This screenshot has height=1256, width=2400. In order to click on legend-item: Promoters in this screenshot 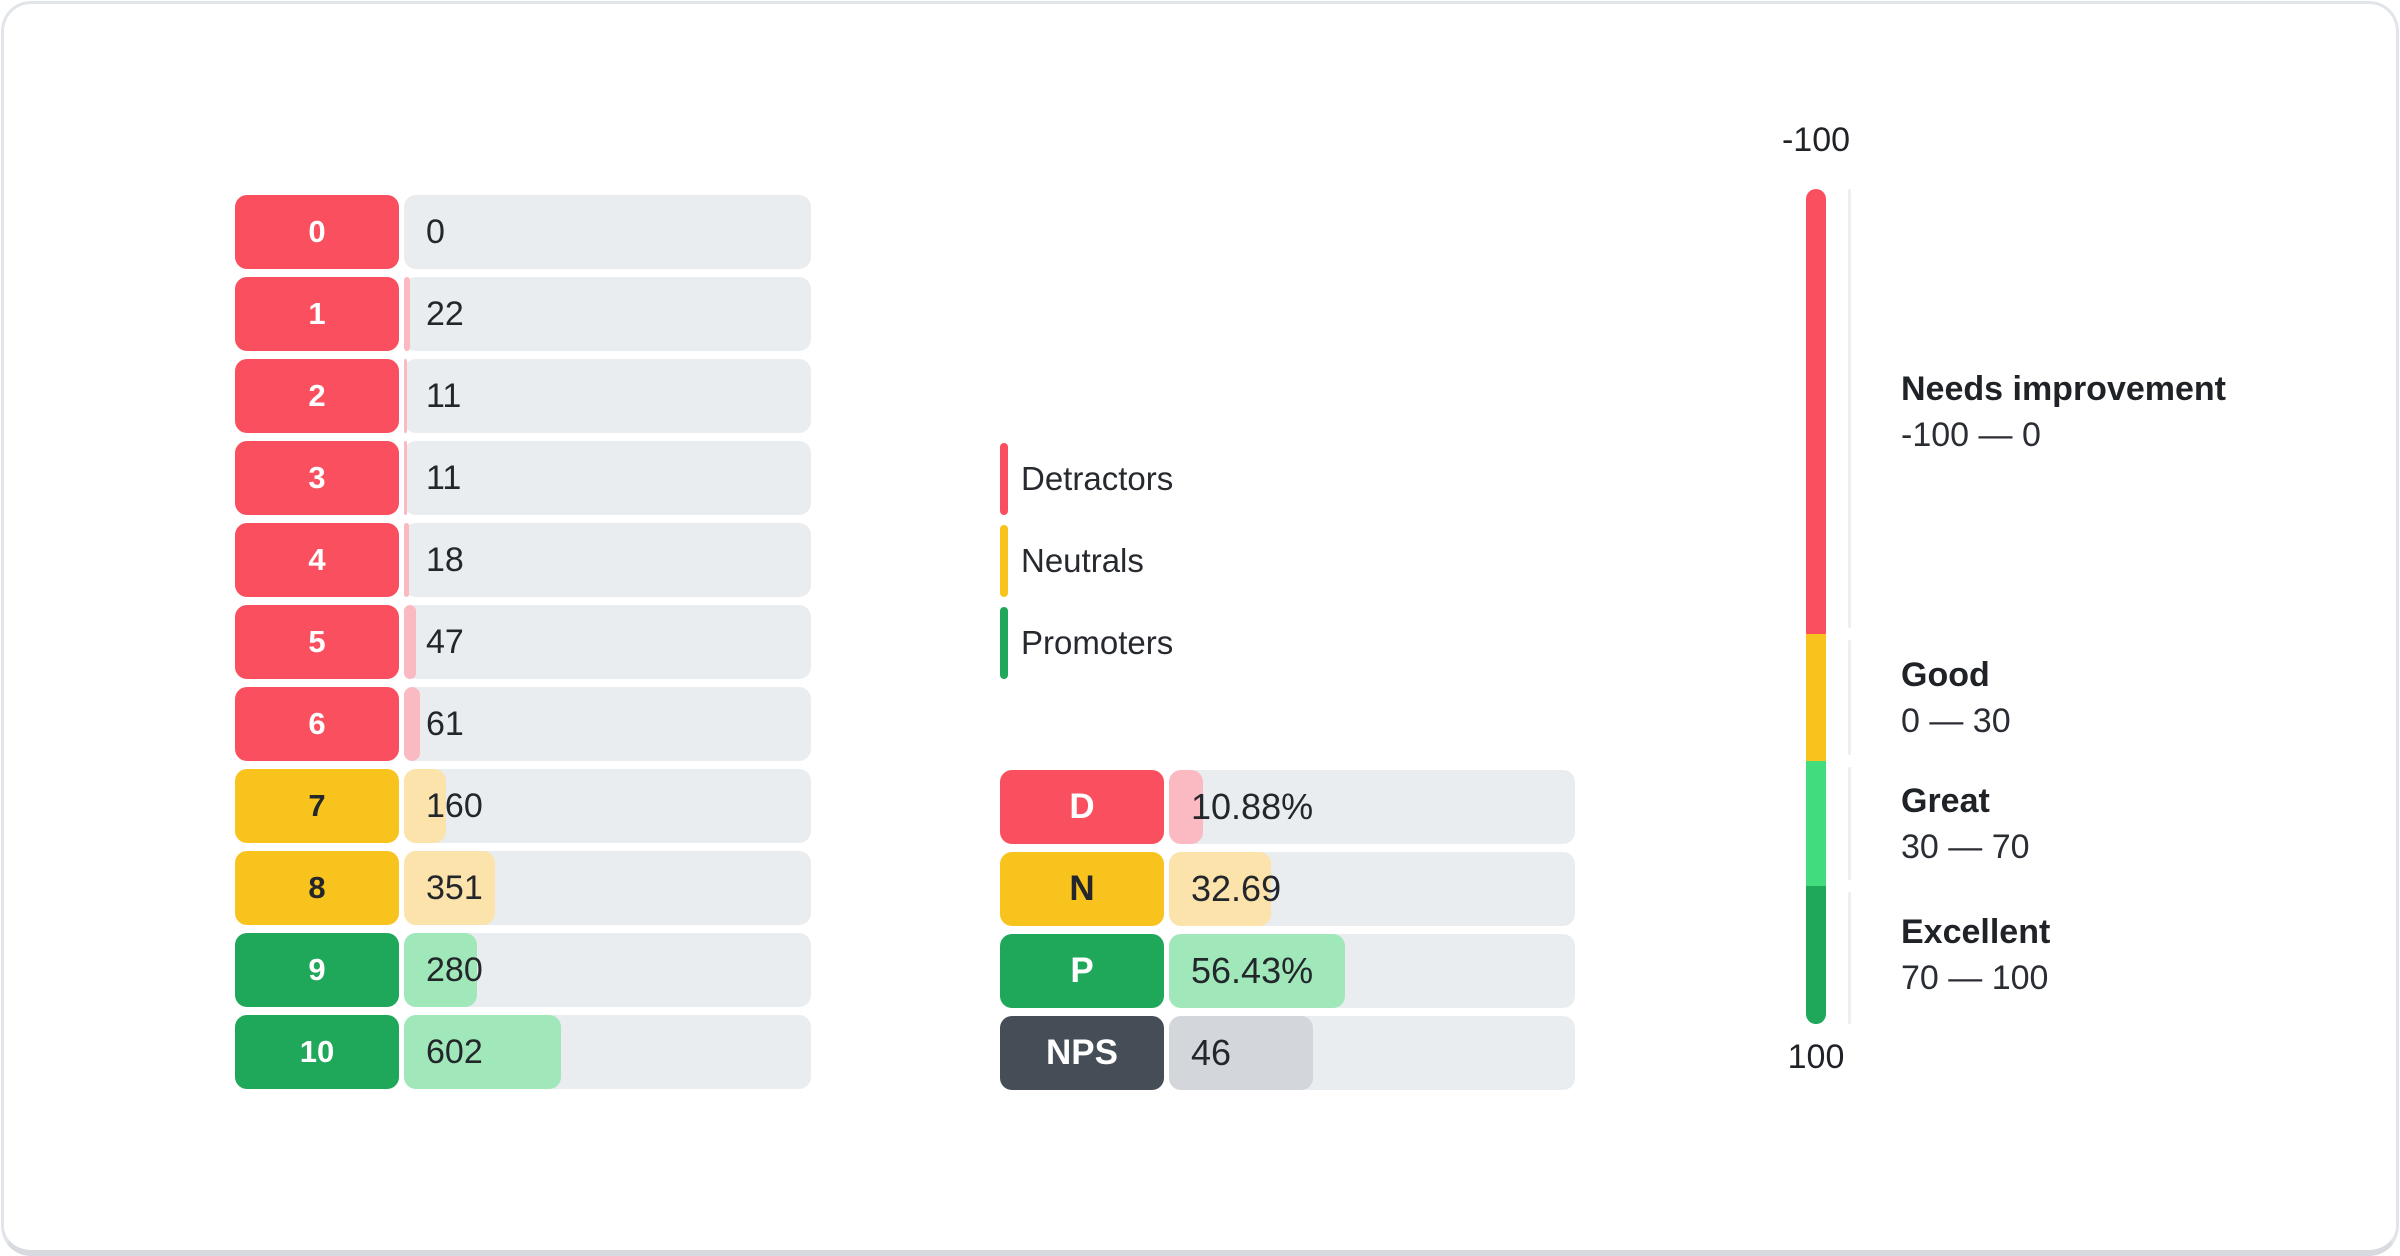, I will do `click(1086, 643)`.